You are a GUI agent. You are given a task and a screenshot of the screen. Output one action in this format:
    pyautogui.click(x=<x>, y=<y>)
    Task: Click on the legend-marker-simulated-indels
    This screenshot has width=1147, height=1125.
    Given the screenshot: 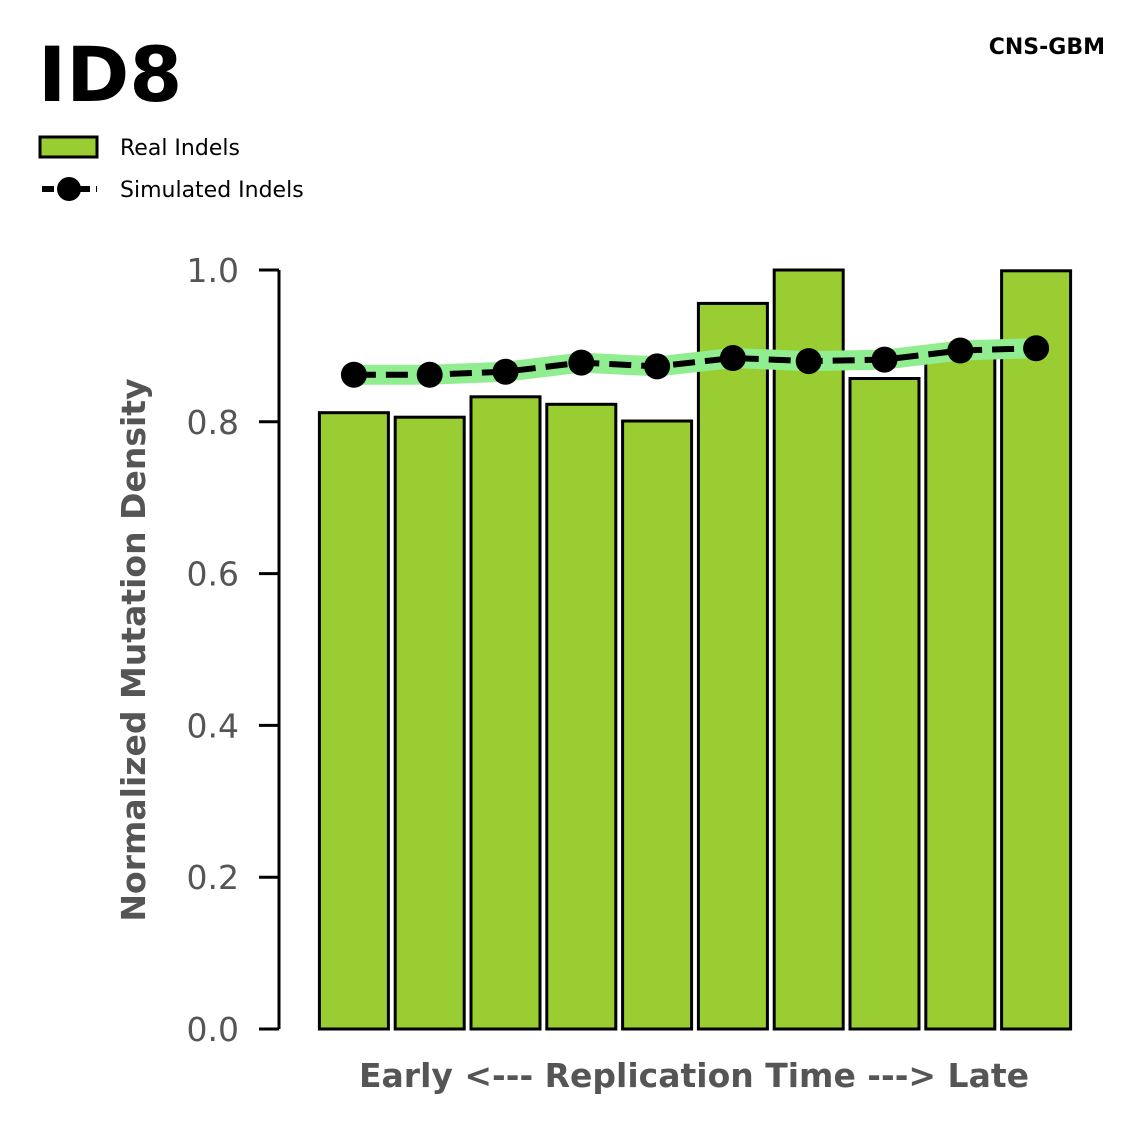 What is the action you would take?
    pyautogui.click(x=69, y=189)
    